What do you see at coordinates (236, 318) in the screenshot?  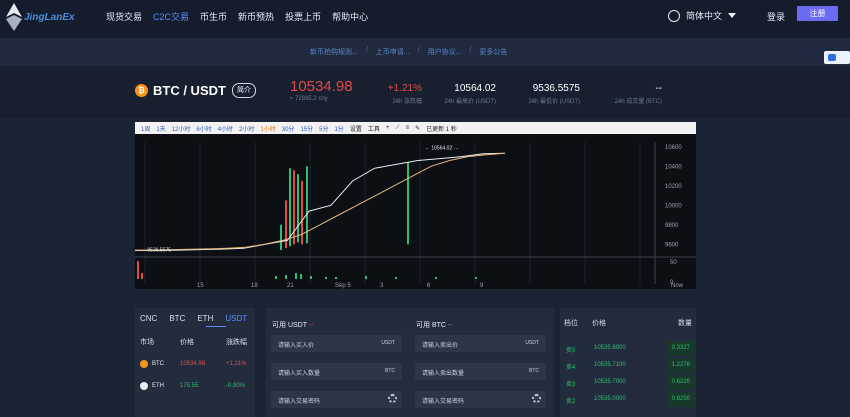 I see `tab-usdt: USDT` at bounding box center [236, 318].